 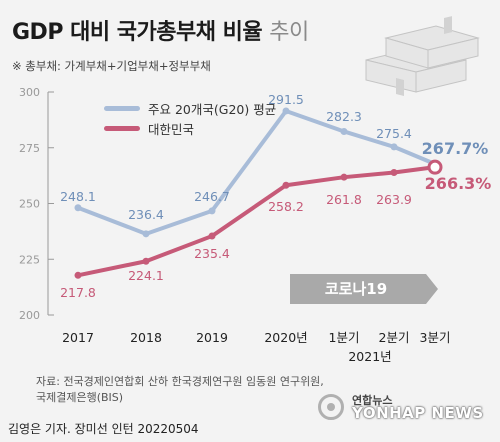 I want to click on value-label-korea-2: 235.4, so click(x=212, y=253).